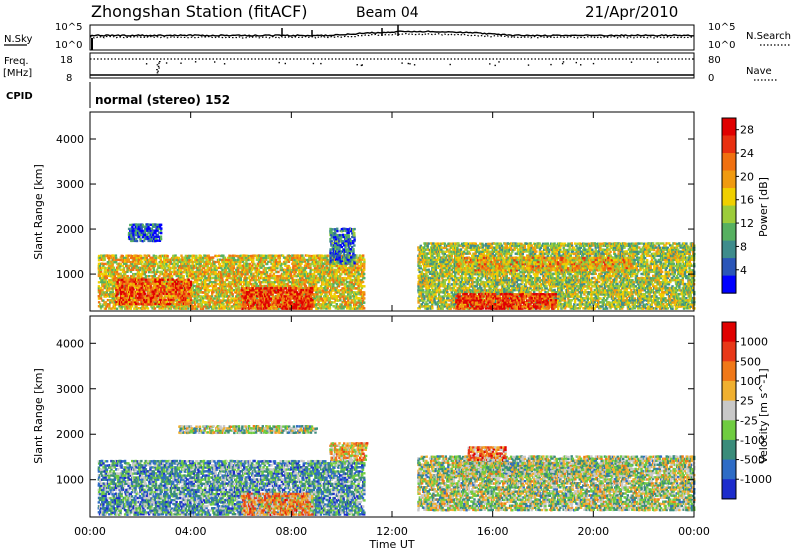  Describe the element at coordinates (392, 37) in the screenshot. I see `sky-traces` at that location.